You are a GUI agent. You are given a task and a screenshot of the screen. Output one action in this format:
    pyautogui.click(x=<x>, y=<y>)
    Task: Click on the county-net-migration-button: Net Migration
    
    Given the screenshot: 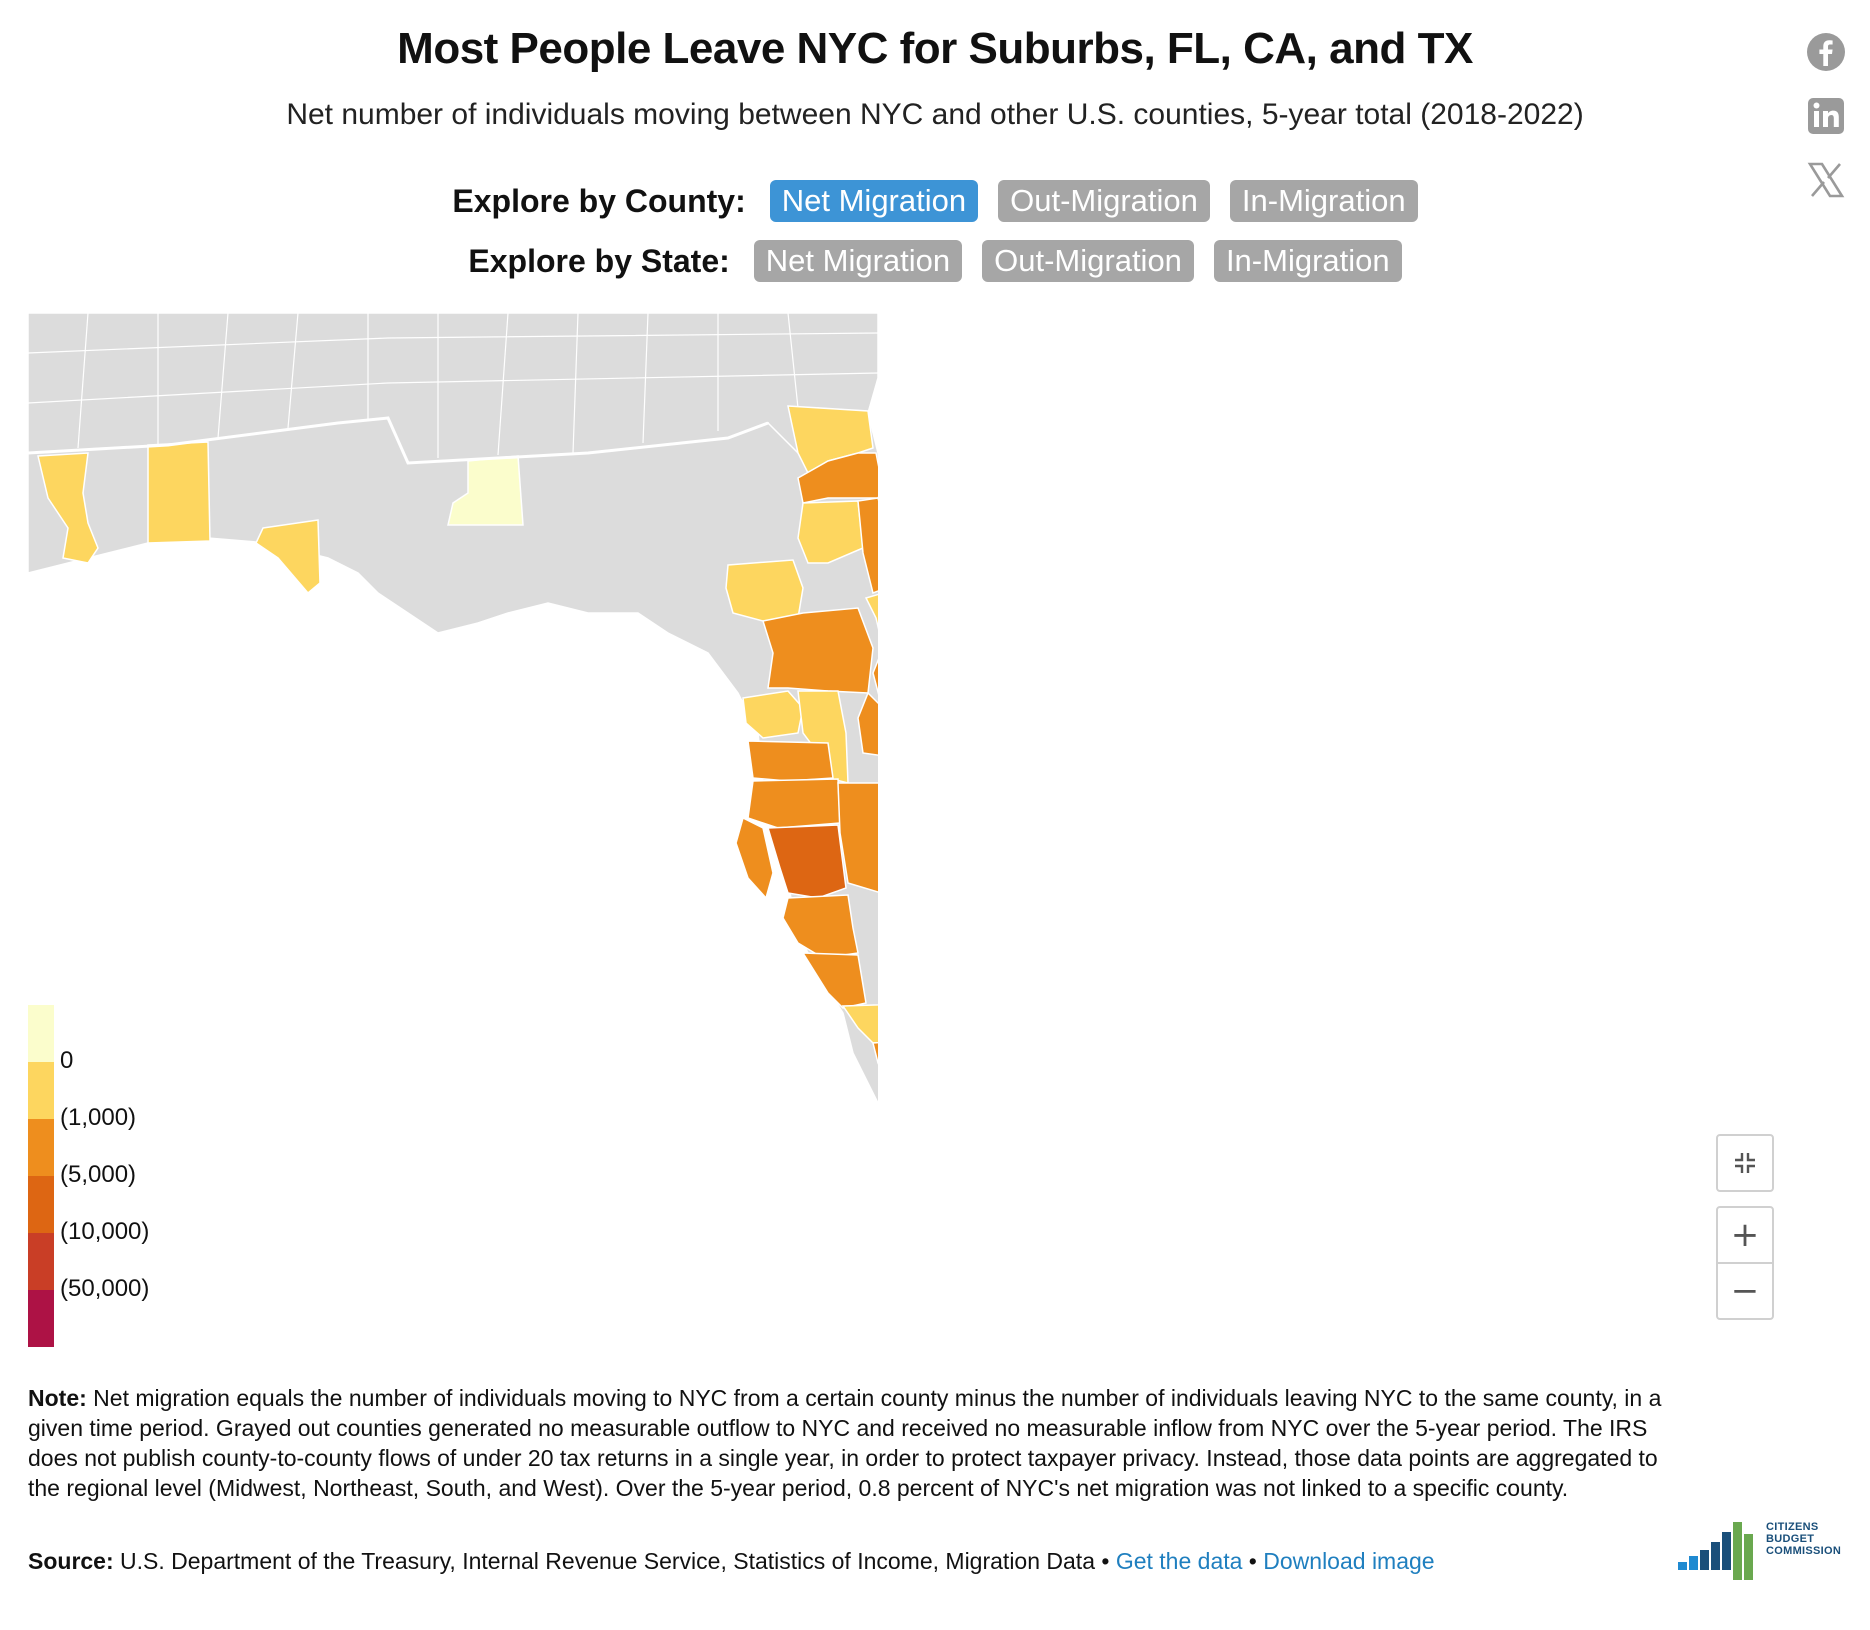 What is the action you would take?
    pyautogui.click(x=874, y=201)
    